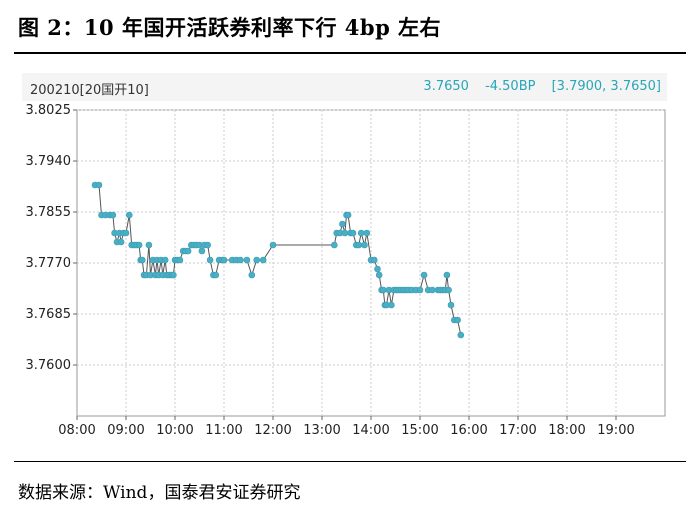 The width and height of the screenshot is (700, 523). What do you see at coordinates (89, 90) in the screenshot?
I see `instrument-label: 200210[20国开10]` at bounding box center [89, 90].